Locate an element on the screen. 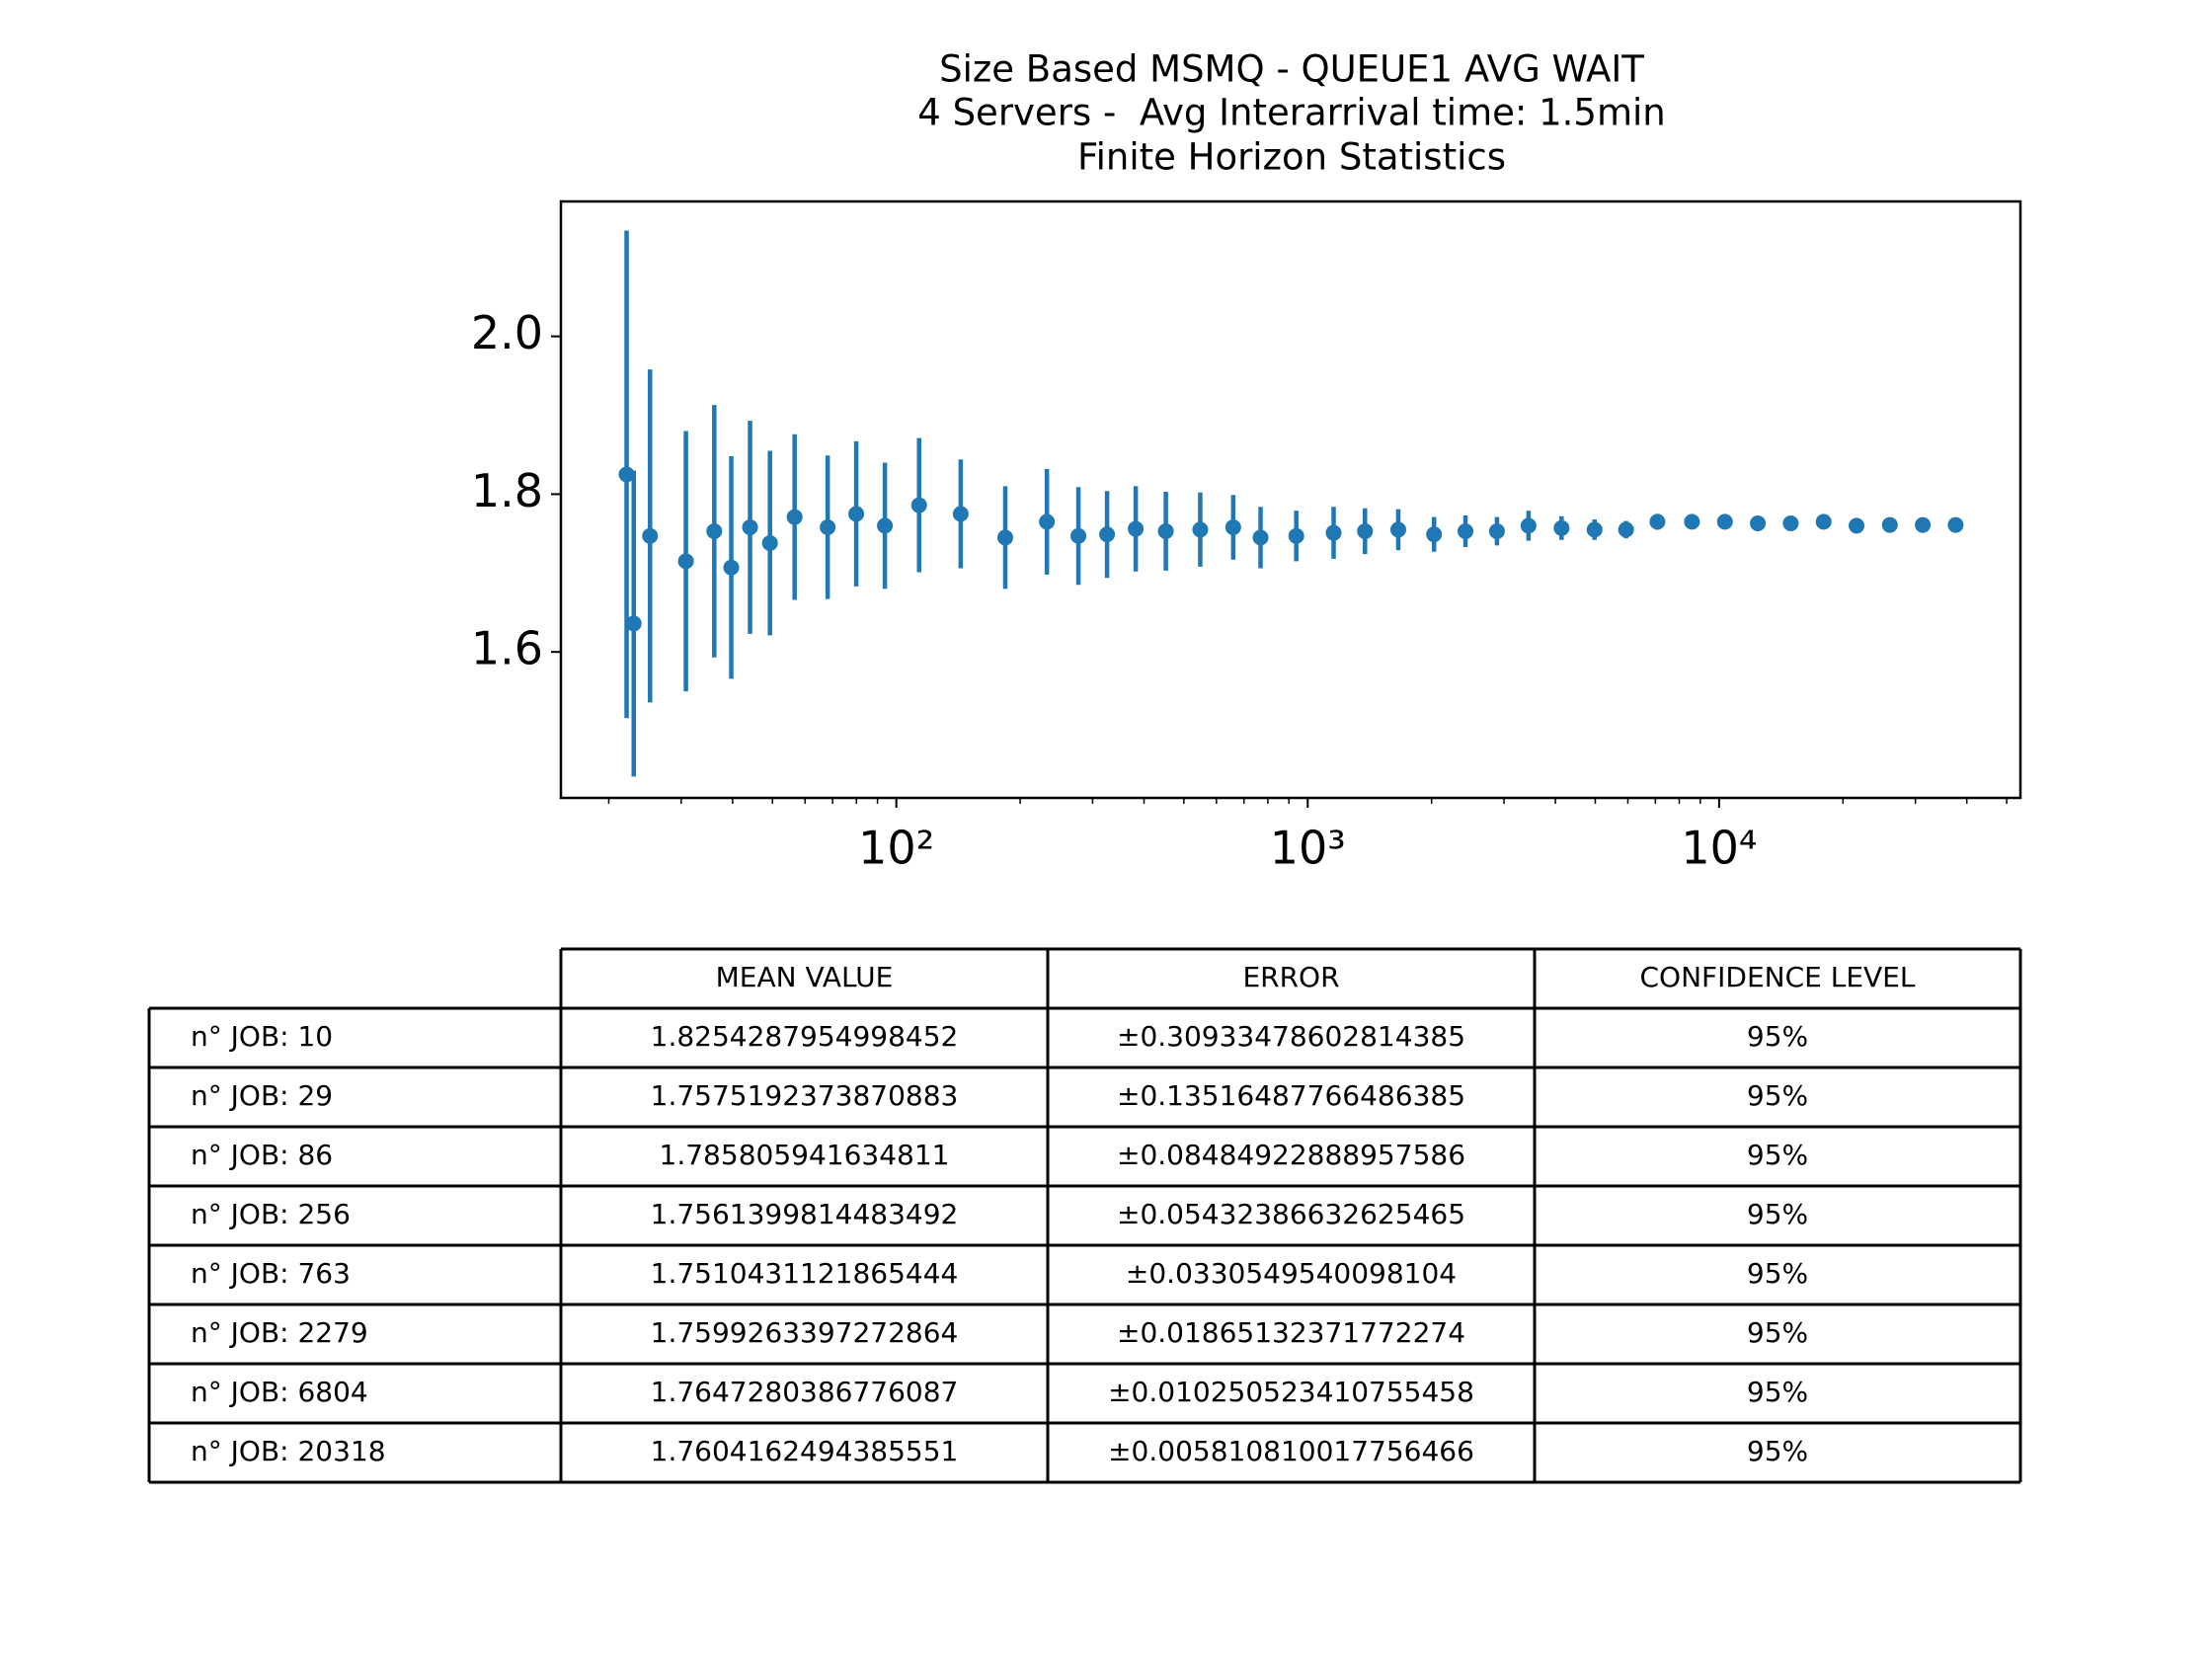  y-tick-label: 1.6 is located at coordinates (507, 649).